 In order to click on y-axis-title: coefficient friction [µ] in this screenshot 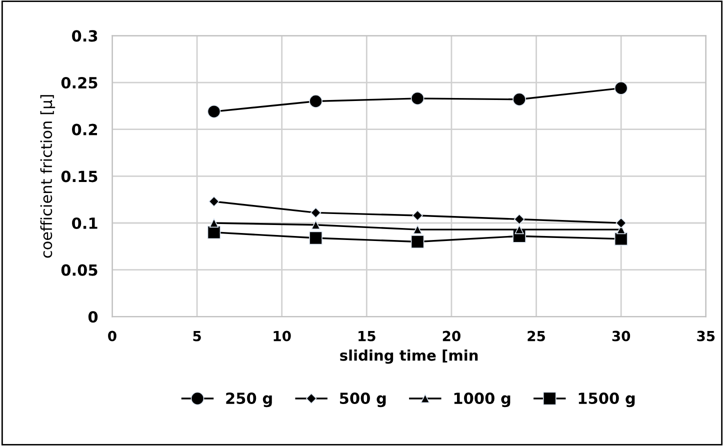, I will do `click(48, 176)`.